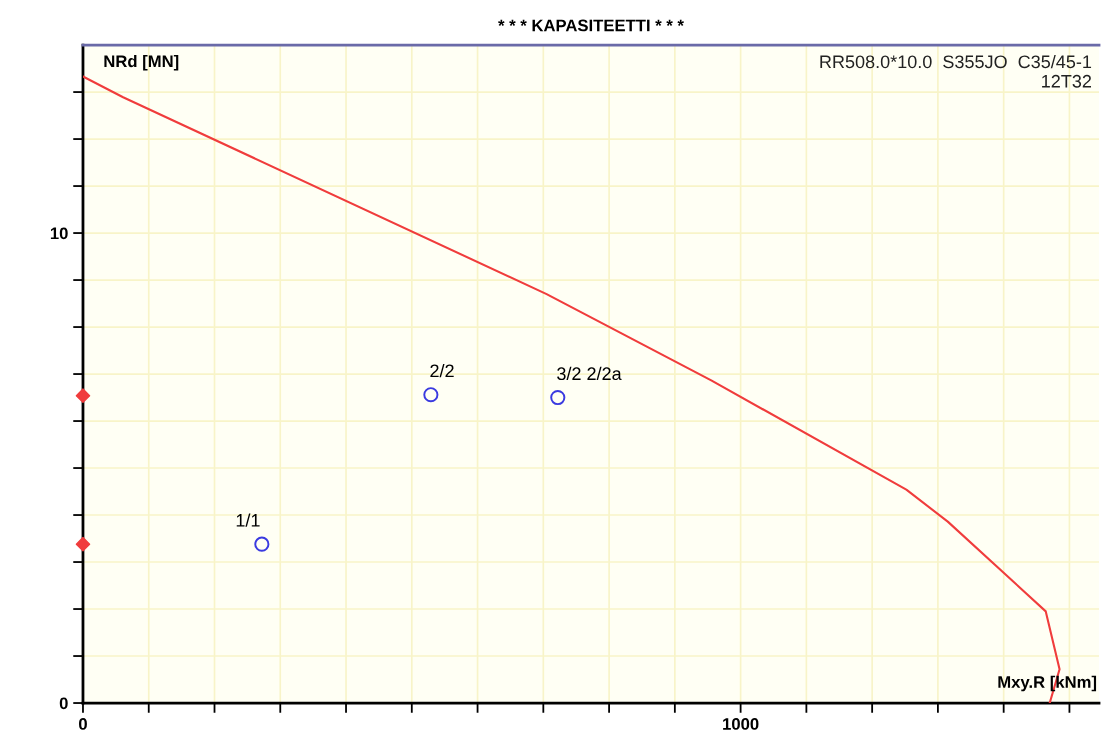 Image resolution: width=1102 pixels, height=746 pixels. I want to click on chart-title: * * * KAPASITEETTI * * *, so click(591, 25).